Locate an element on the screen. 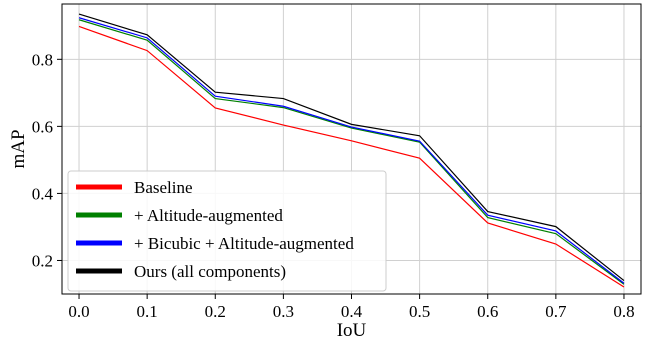 The image size is (648, 343). x-tick-label: 0.1 is located at coordinates (147, 311).